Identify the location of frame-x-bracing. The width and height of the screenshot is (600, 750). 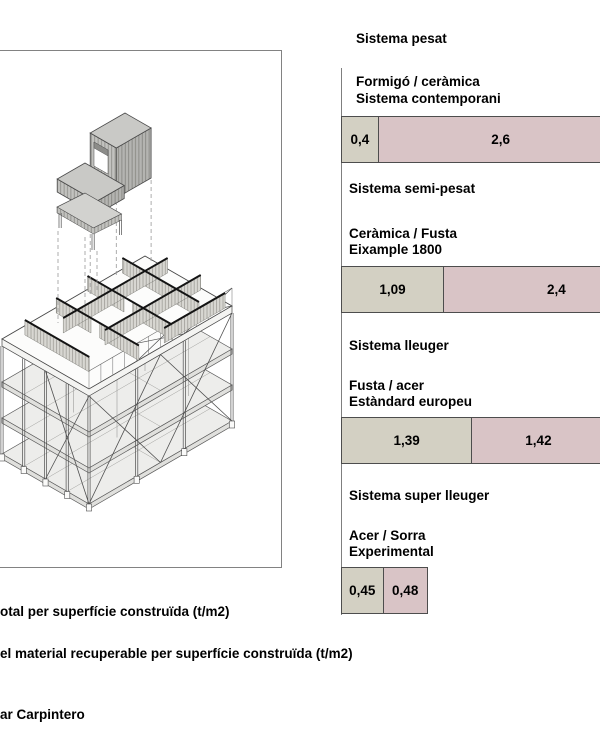
(139, 408).